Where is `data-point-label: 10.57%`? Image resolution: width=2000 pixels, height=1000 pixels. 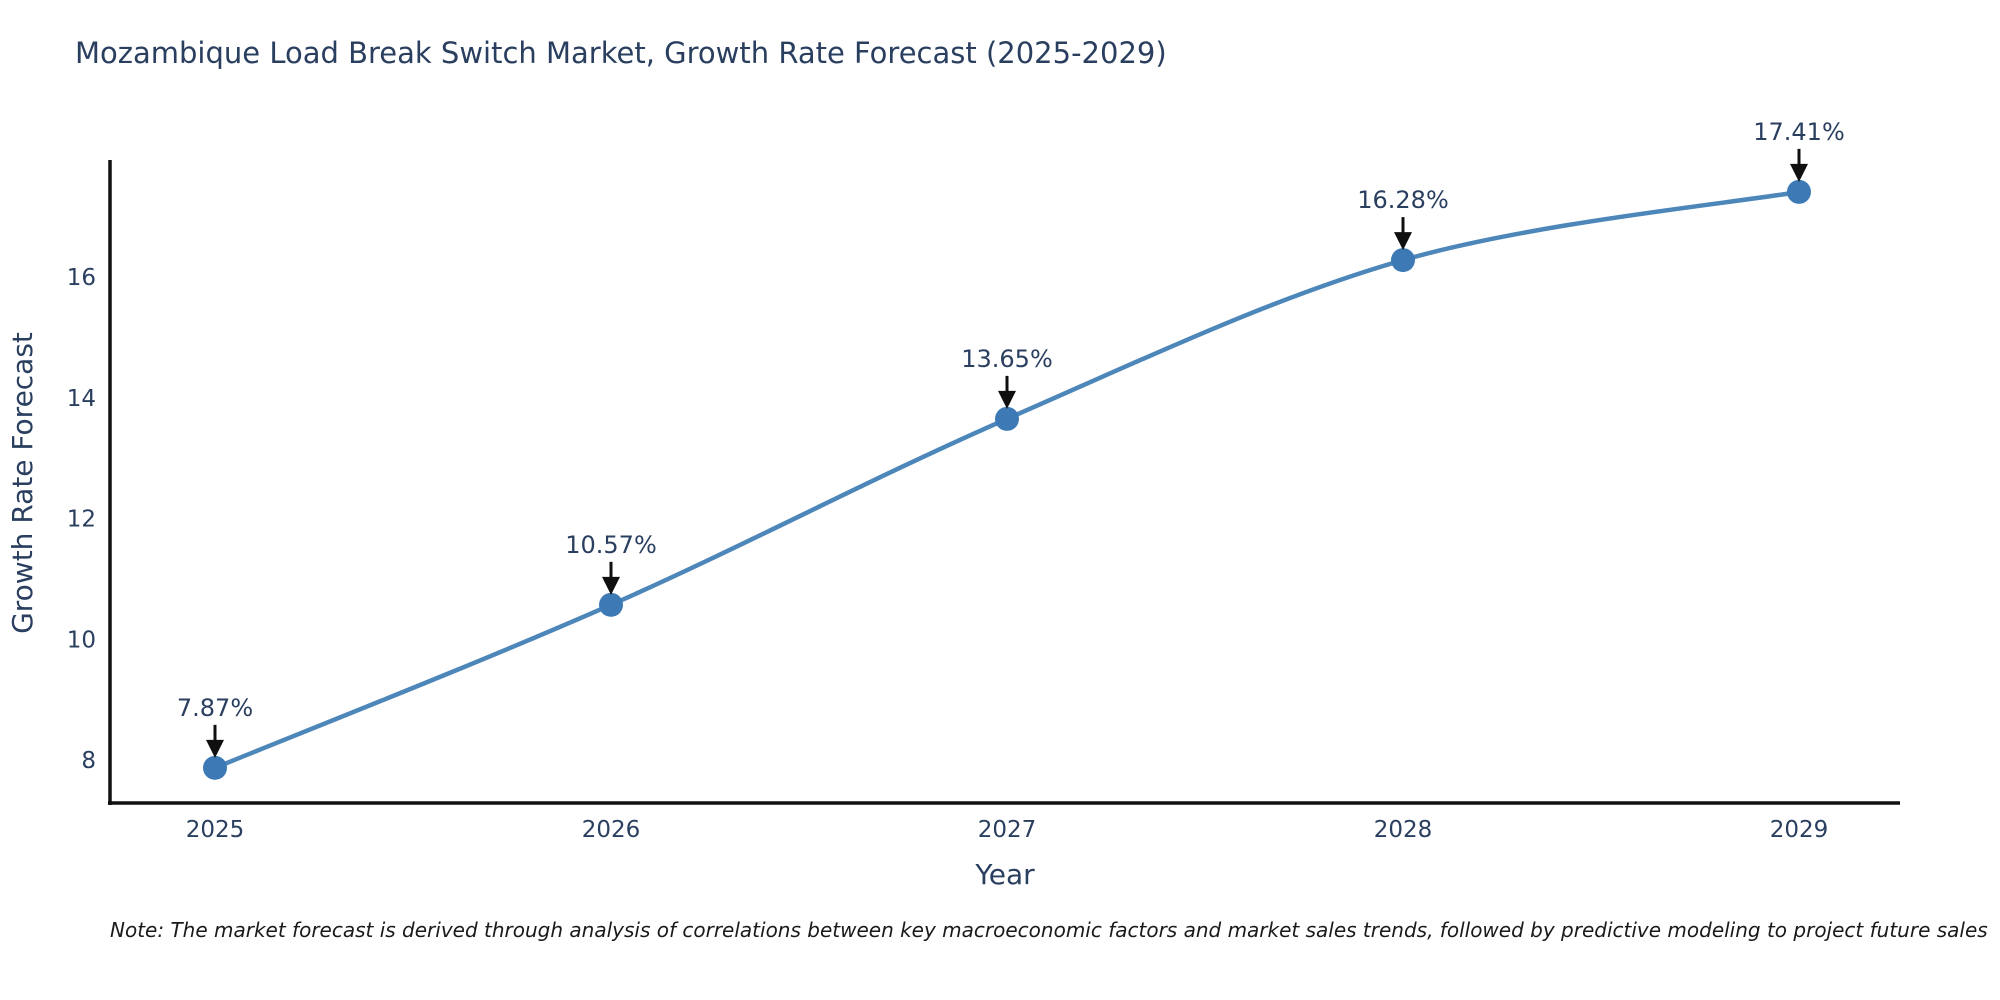
data-point-label: 10.57% is located at coordinates (611, 545).